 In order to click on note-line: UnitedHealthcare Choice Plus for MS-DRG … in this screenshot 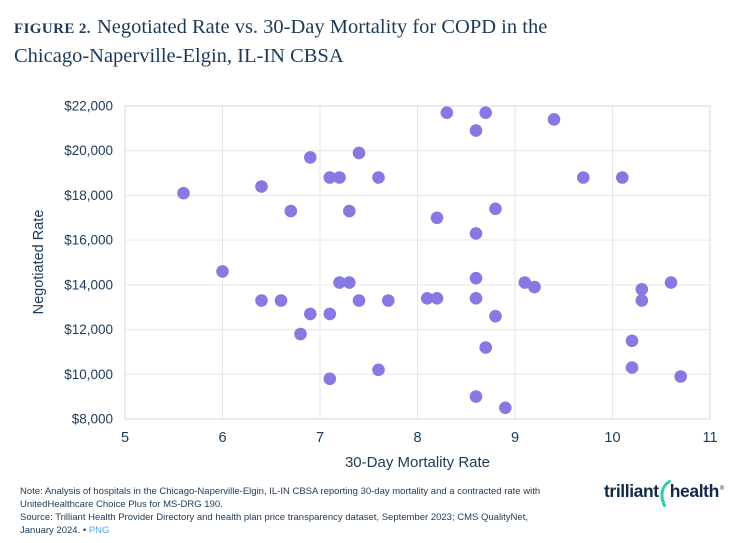, I will do `click(121, 504)`.